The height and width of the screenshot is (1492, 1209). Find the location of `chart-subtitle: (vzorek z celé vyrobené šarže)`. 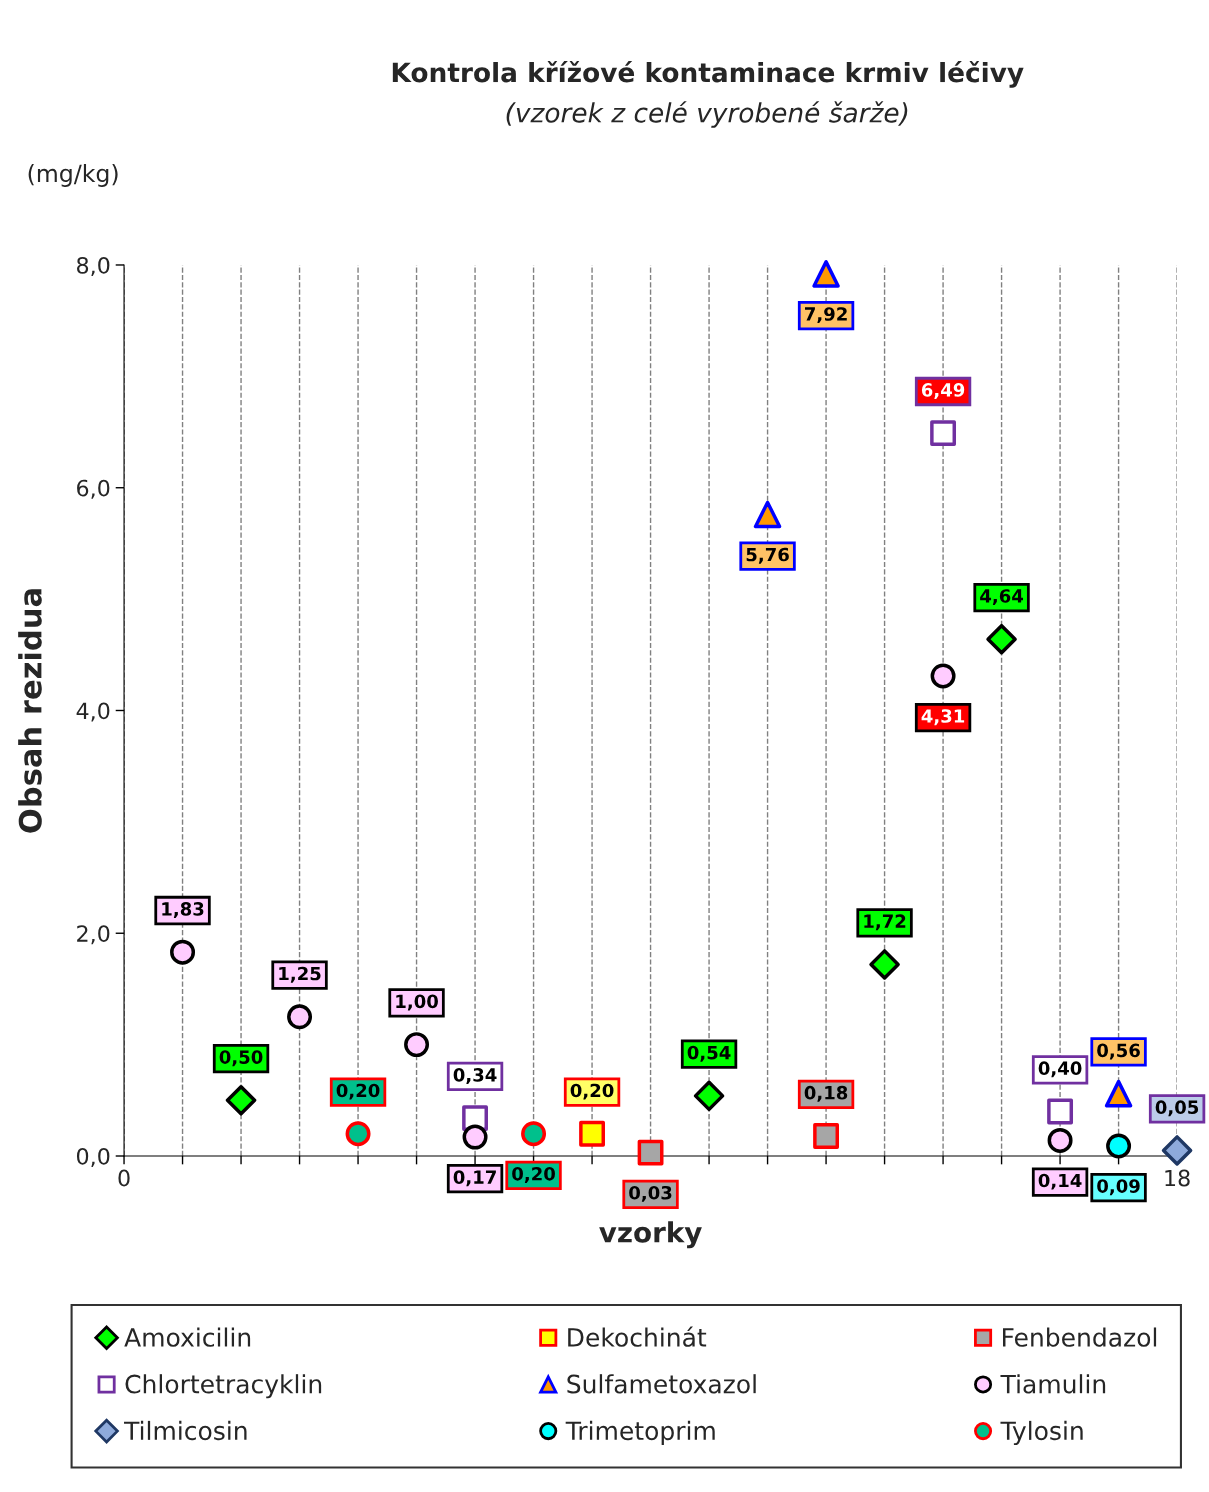

chart-subtitle: (vzorek z celé vyrobené šarže) is located at coordinates (707, 114).